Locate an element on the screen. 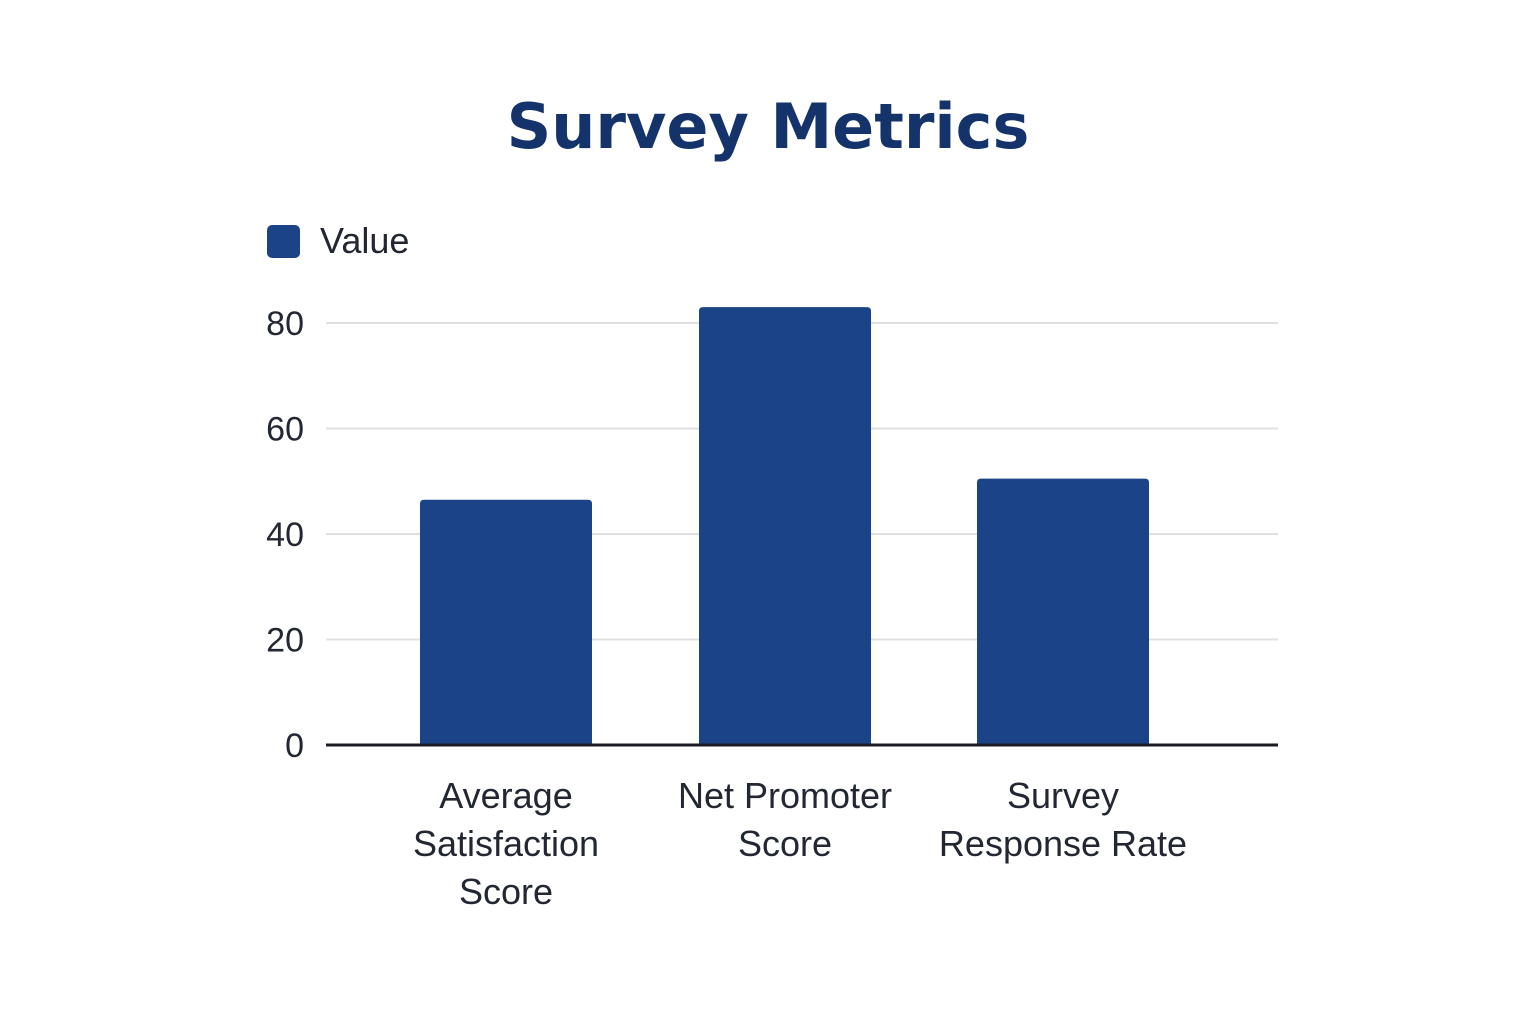 Image resolution: width=1536 pixels, height=1024 pixels. category-label: Net Promoter Score is located at coordinates (785, 819).